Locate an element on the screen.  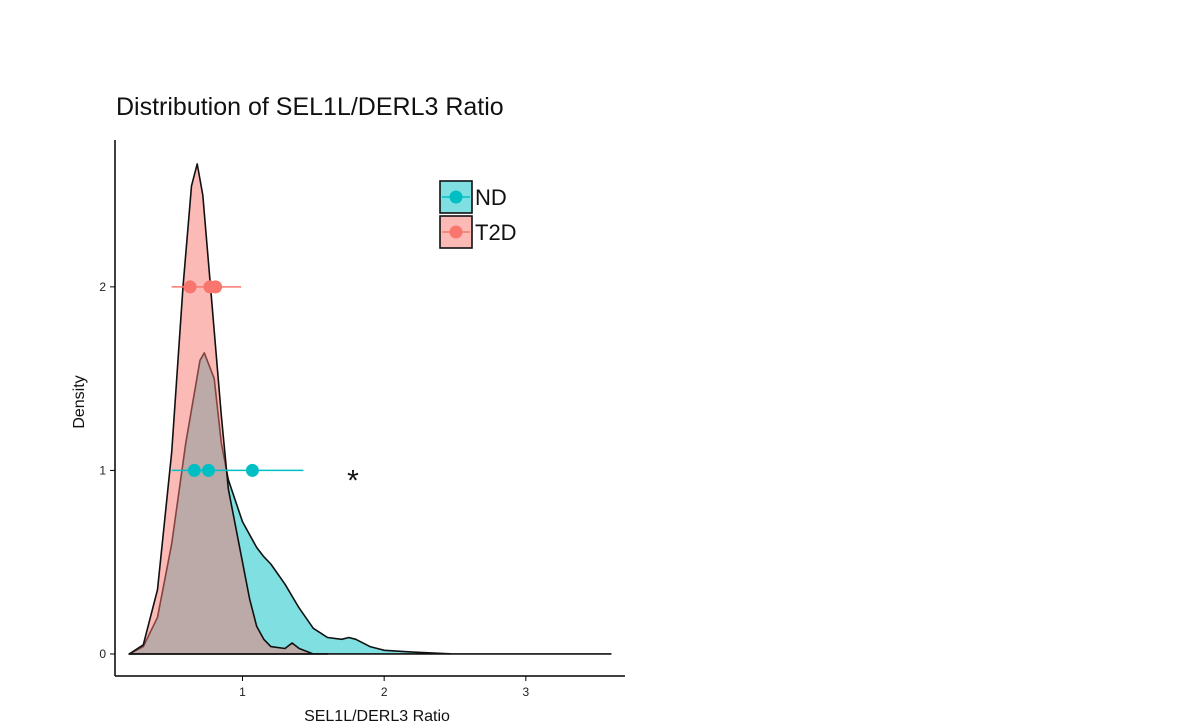
y-tick-label: 0 is located at coordinates (102, 654).